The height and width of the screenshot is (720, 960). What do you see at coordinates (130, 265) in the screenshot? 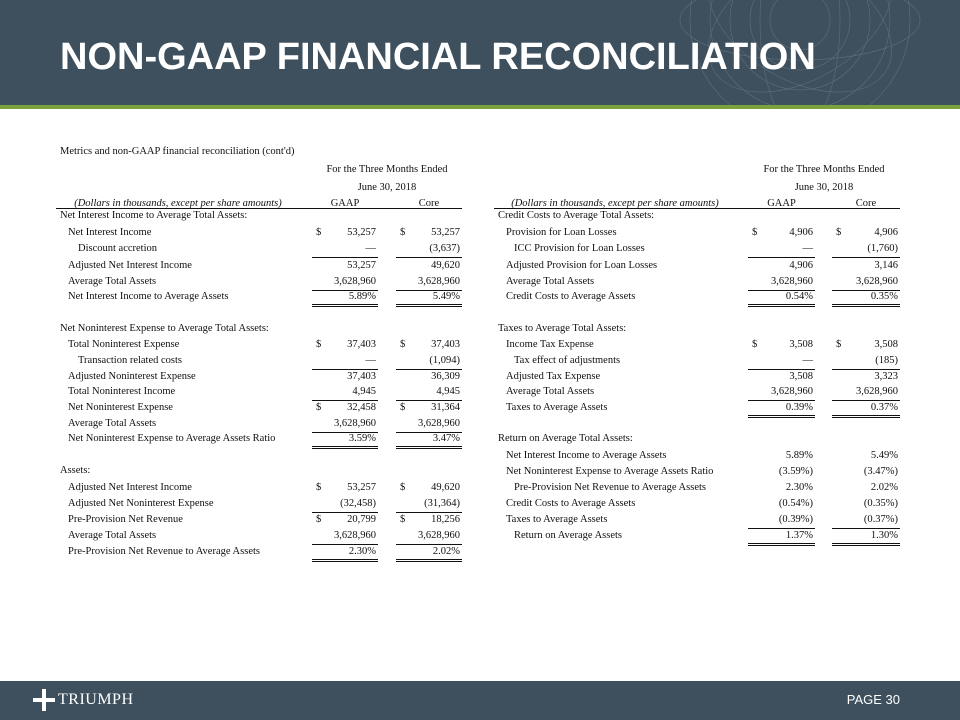
I see `row-label: Adjusted Net Interest Income` at bounding box center [130, 265].